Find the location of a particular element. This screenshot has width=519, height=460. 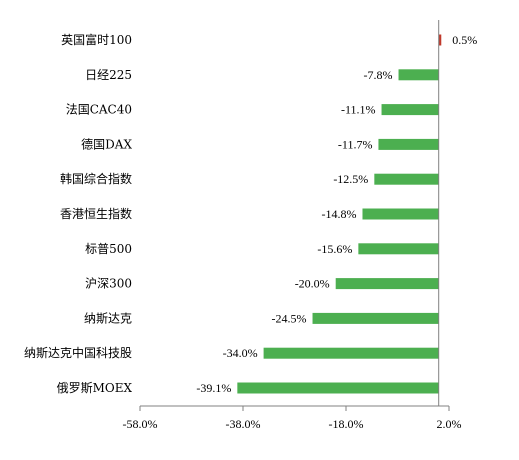

value-label: -15.6% is located at coordinates (334, 249).